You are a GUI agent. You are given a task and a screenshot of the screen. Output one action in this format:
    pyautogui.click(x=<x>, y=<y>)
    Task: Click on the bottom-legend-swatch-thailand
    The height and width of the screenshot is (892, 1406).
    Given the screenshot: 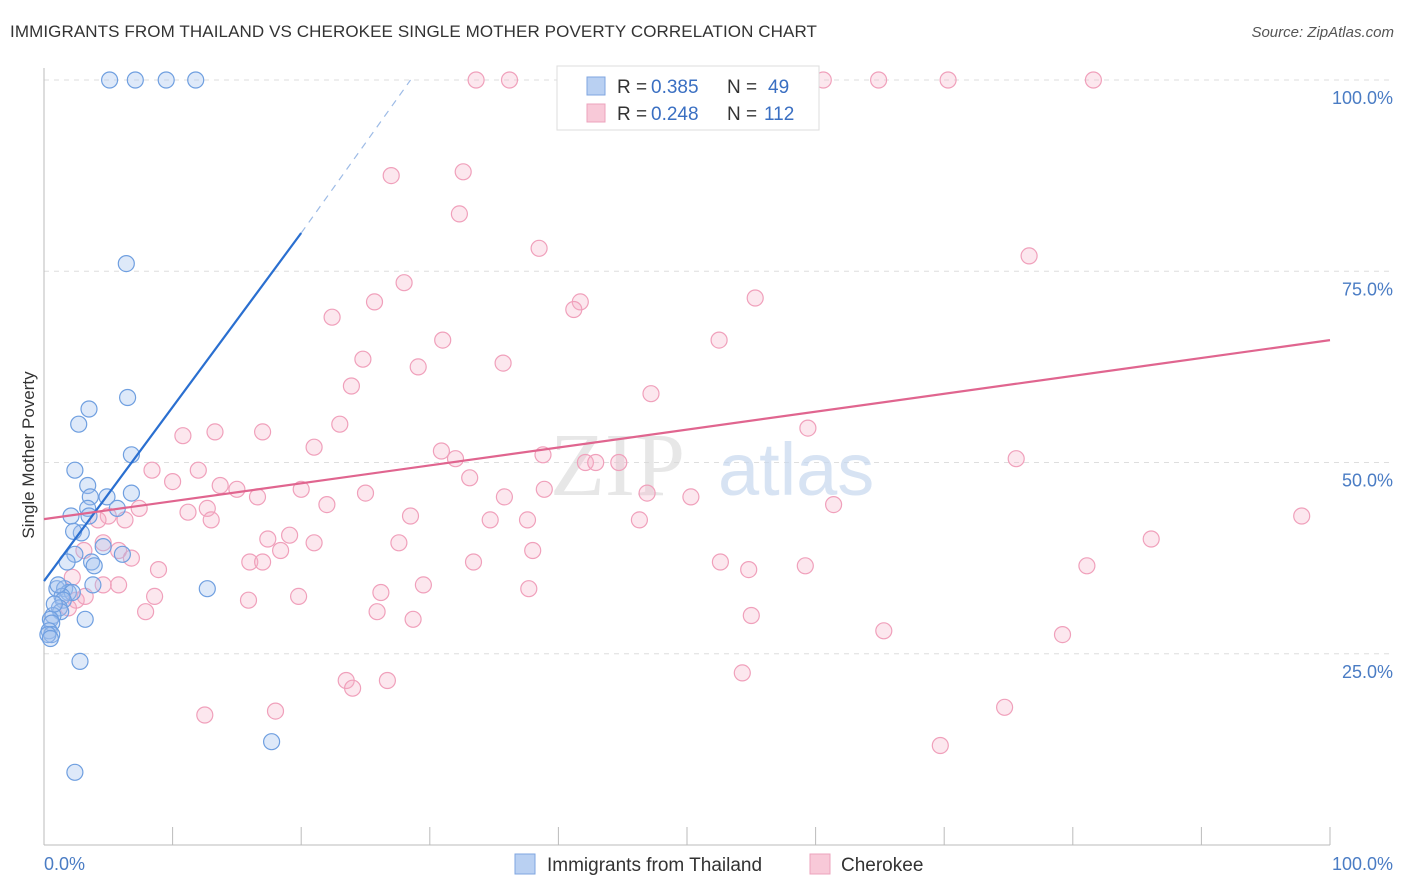 What is the action you would take?
    pyautogui.click(x=525, y=864)
    